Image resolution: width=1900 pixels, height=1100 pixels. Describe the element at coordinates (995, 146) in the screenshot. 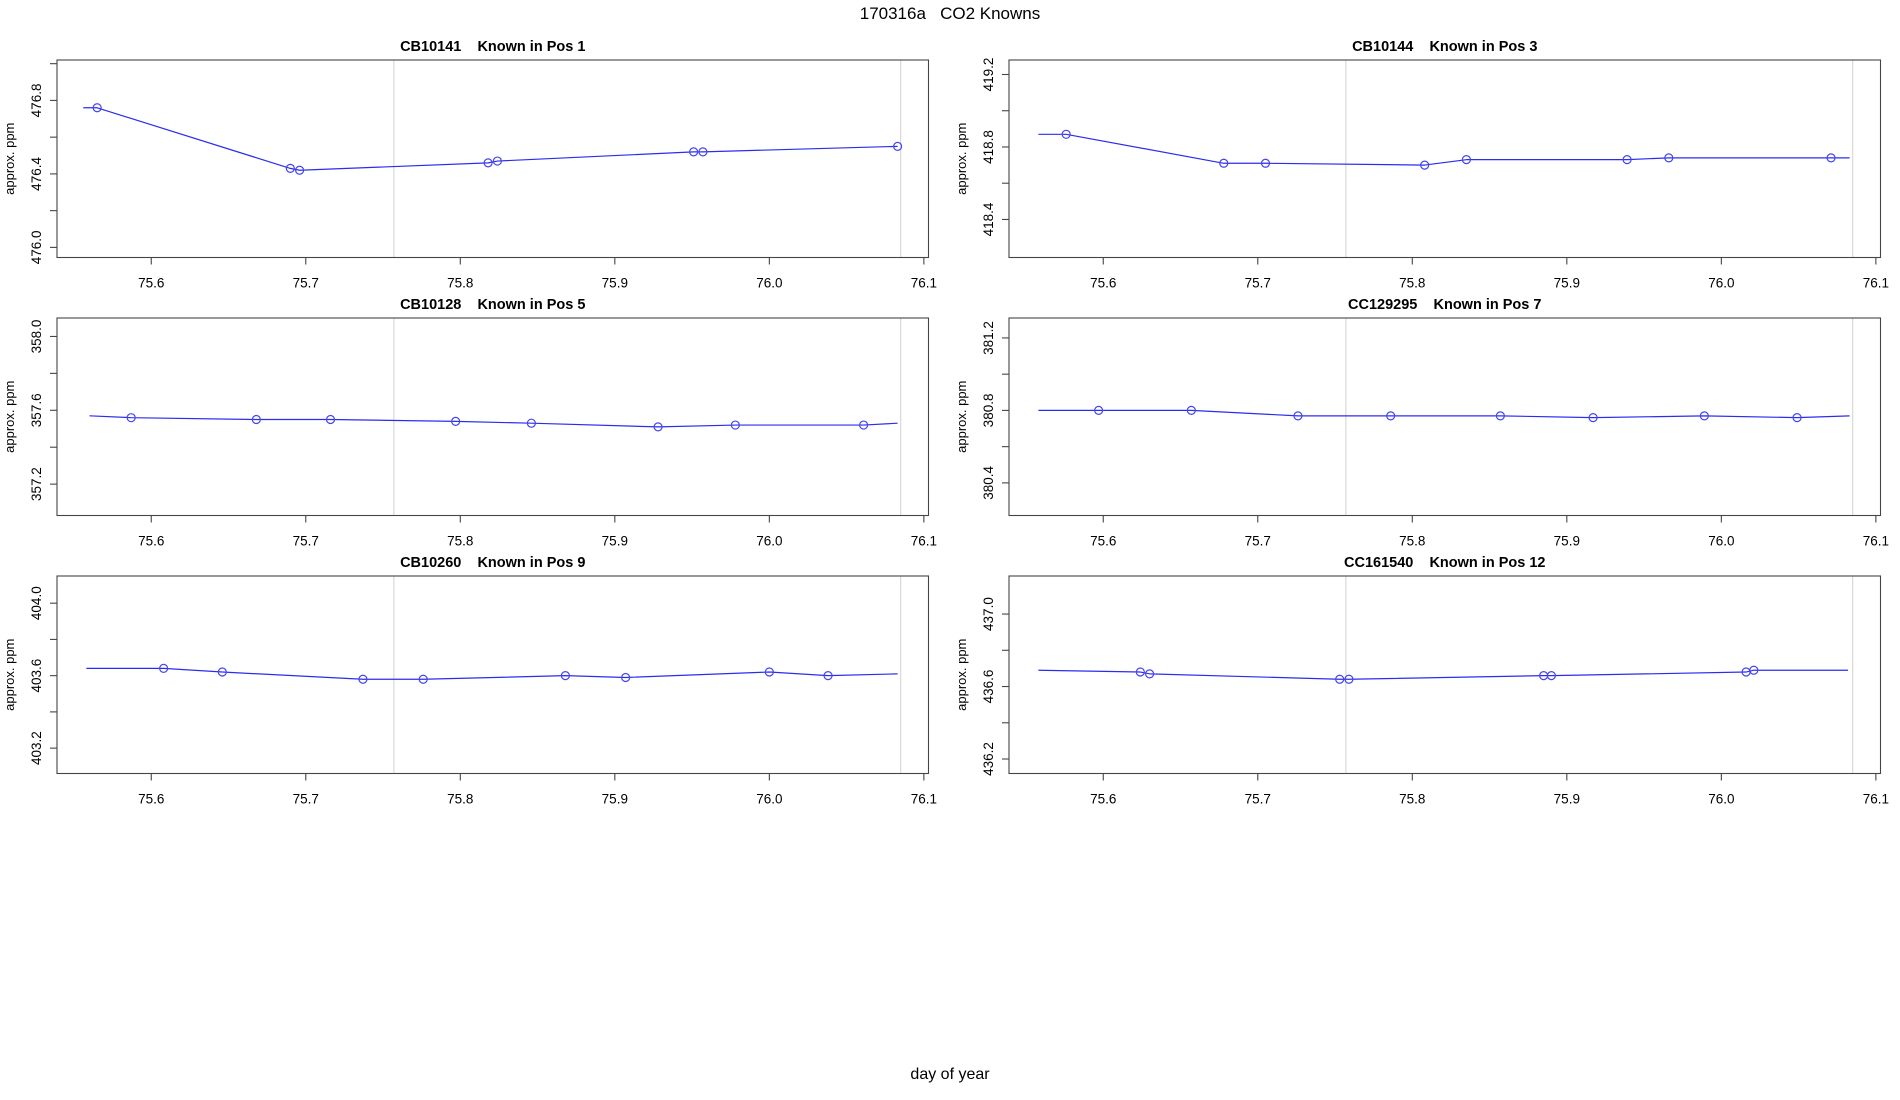

I see `y-axis: 418.4 418.8 419.2` at that location.